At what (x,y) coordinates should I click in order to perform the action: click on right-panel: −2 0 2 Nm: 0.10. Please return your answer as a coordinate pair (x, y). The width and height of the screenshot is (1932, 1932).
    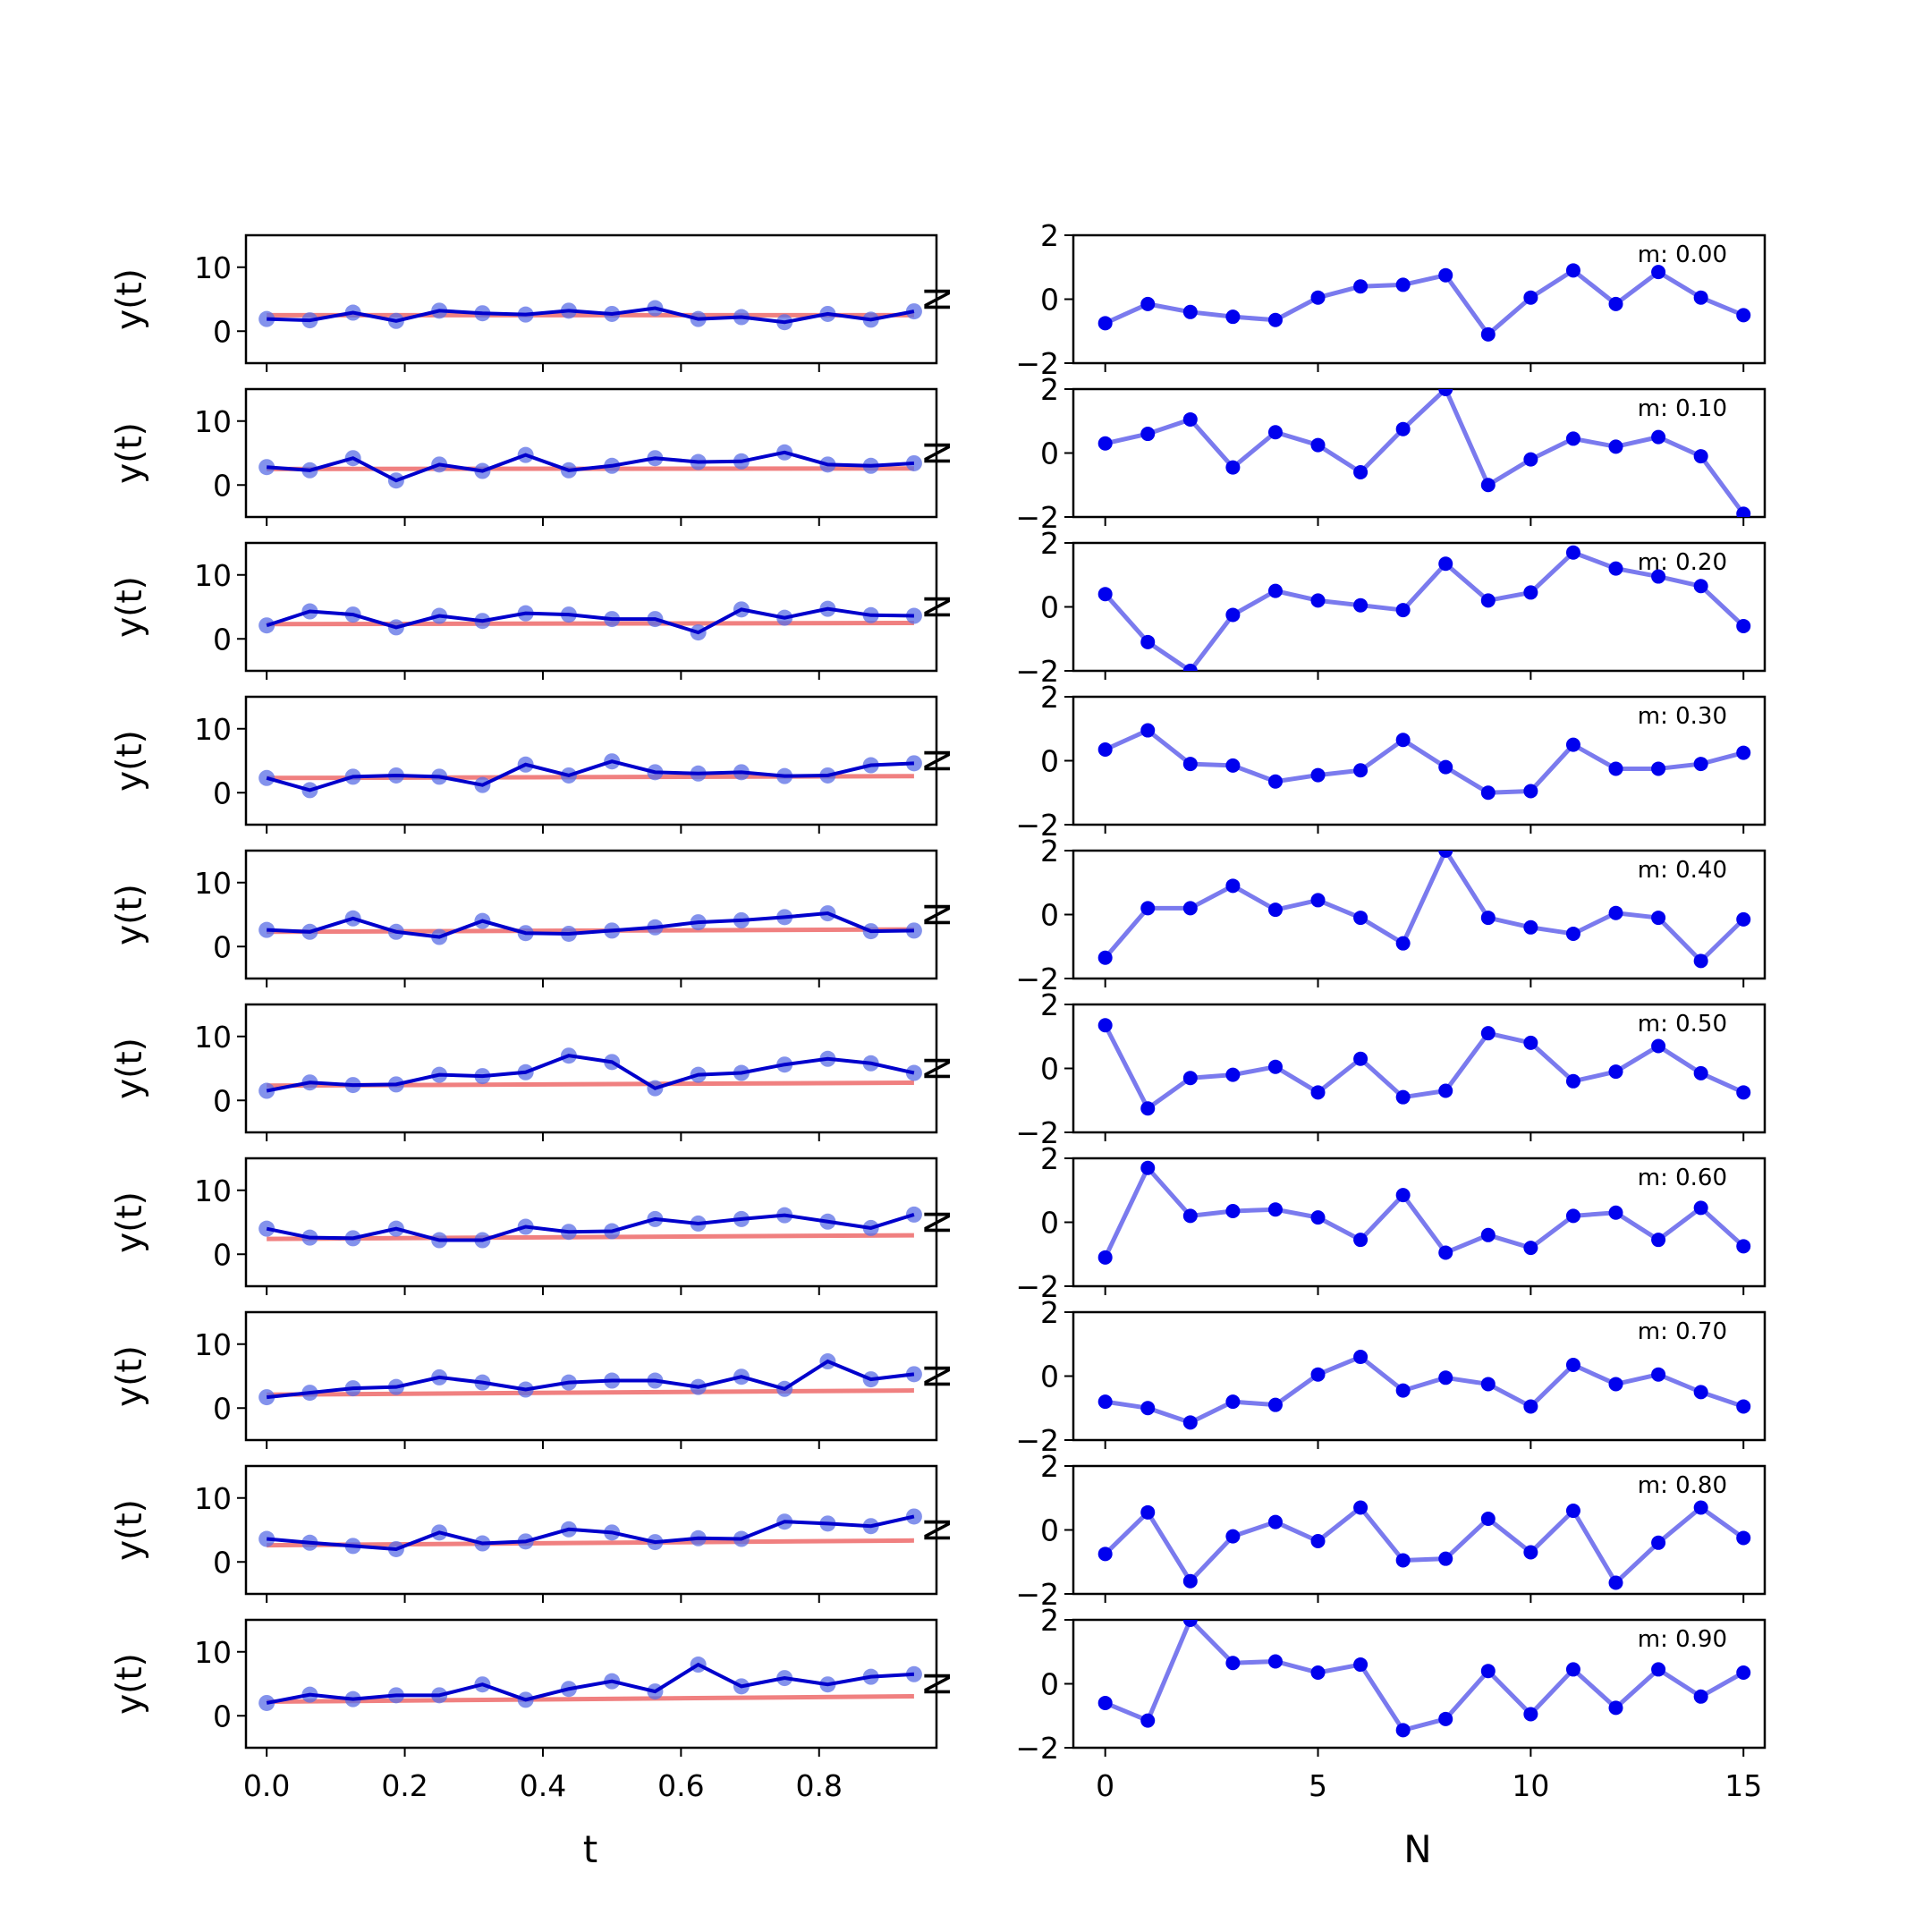
    Looking at the image, I should click on (1343, 453).